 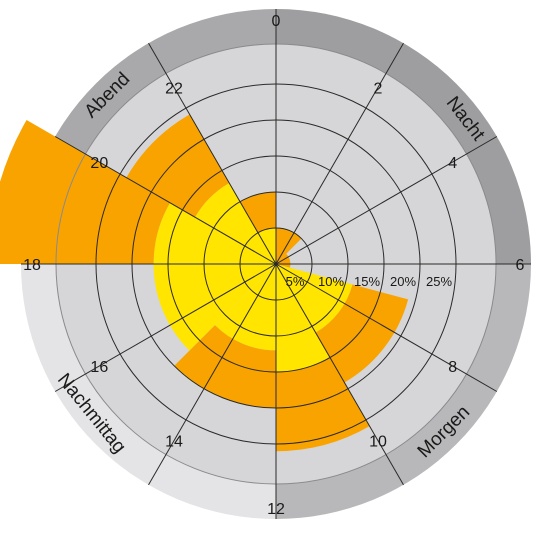 I want to click on hour-label-10: 10, so click(x=378, y=442).